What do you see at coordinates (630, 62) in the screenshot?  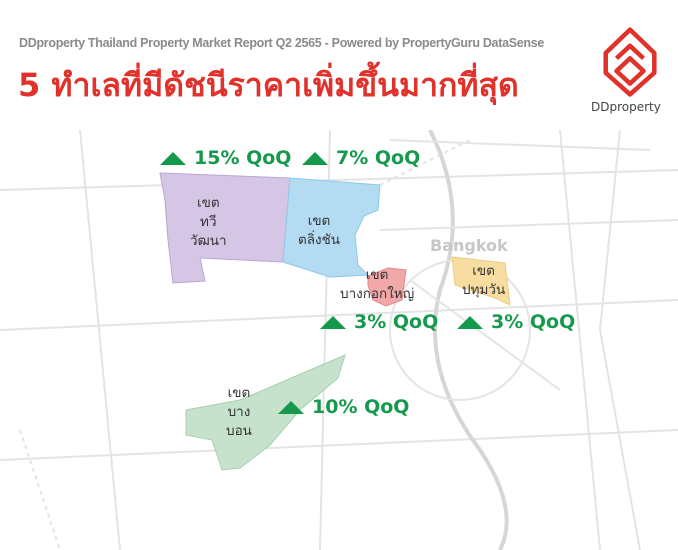 I see `ddproperty-logo-icon` at bounding box center [630, 62].